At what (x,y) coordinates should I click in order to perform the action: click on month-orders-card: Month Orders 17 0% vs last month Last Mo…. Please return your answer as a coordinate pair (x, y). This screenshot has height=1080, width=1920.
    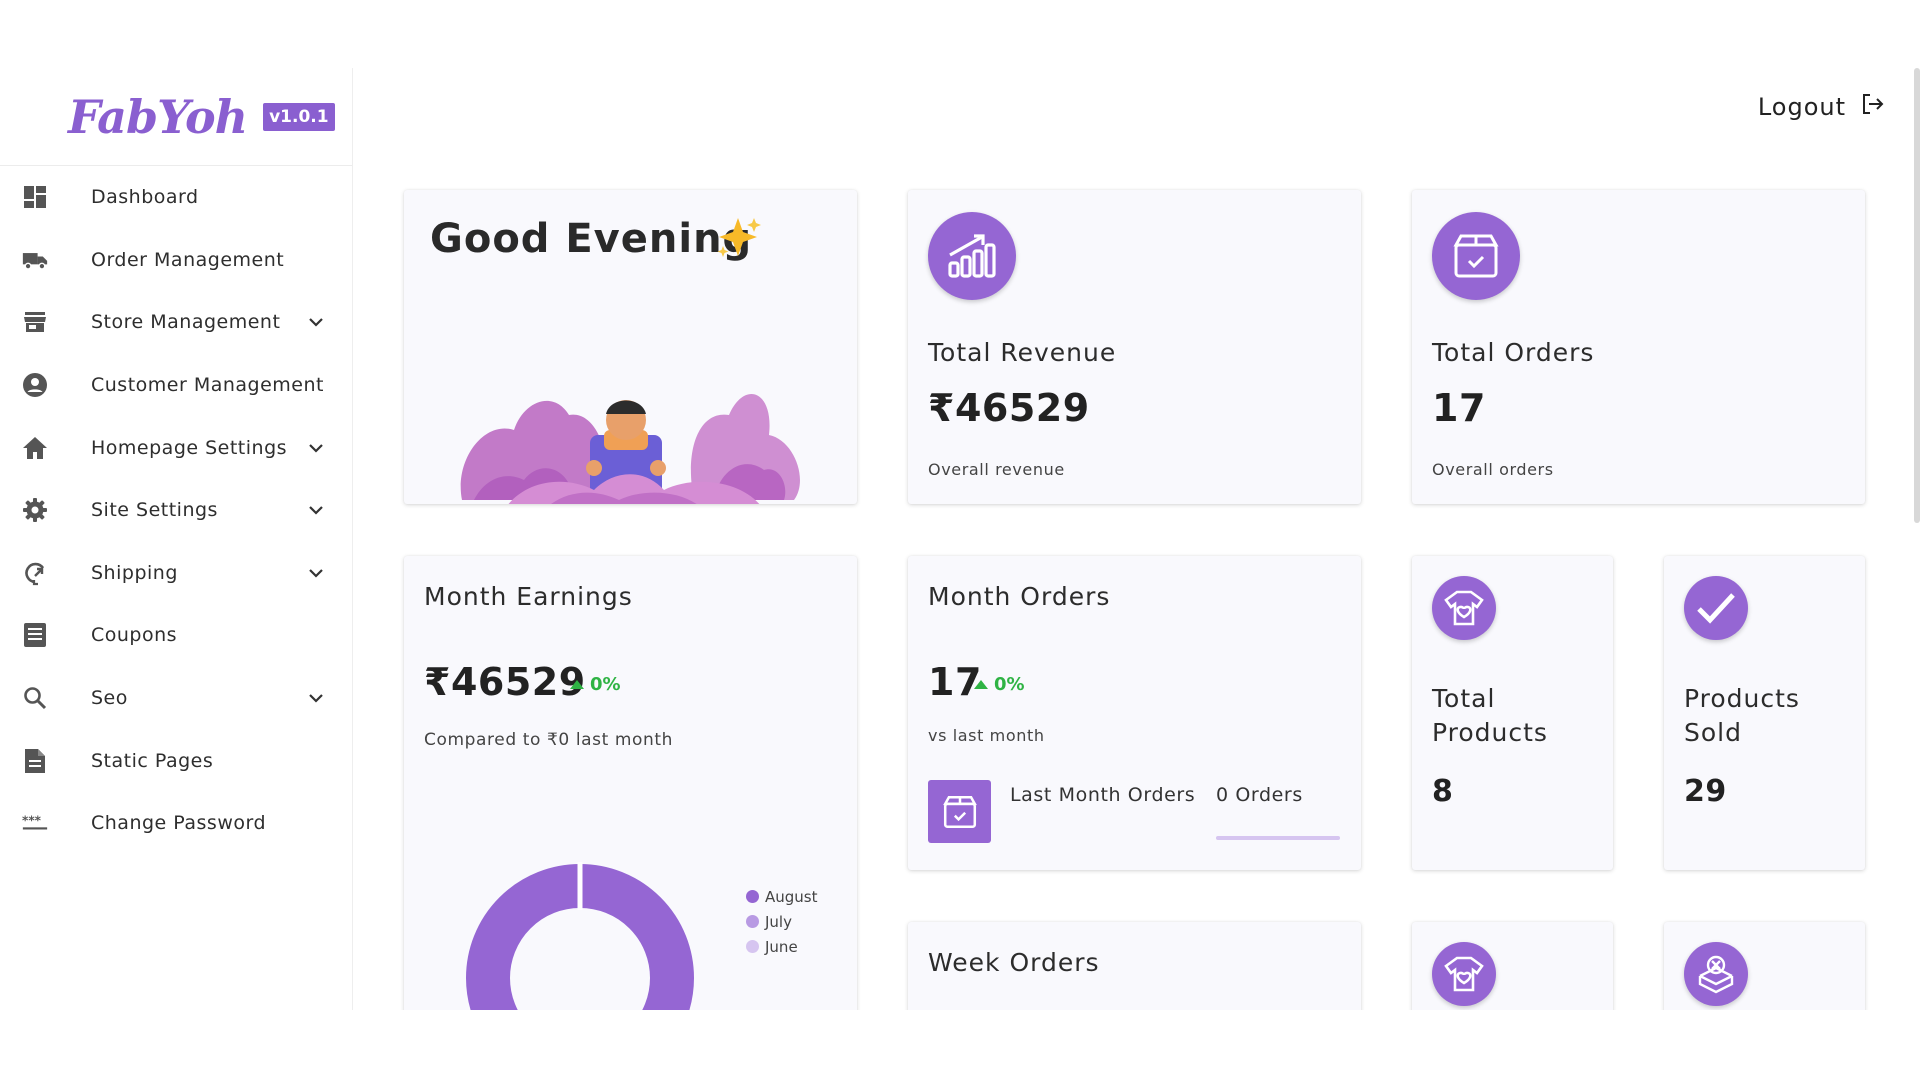
    Looking at the image, I should click on (1134, 713).